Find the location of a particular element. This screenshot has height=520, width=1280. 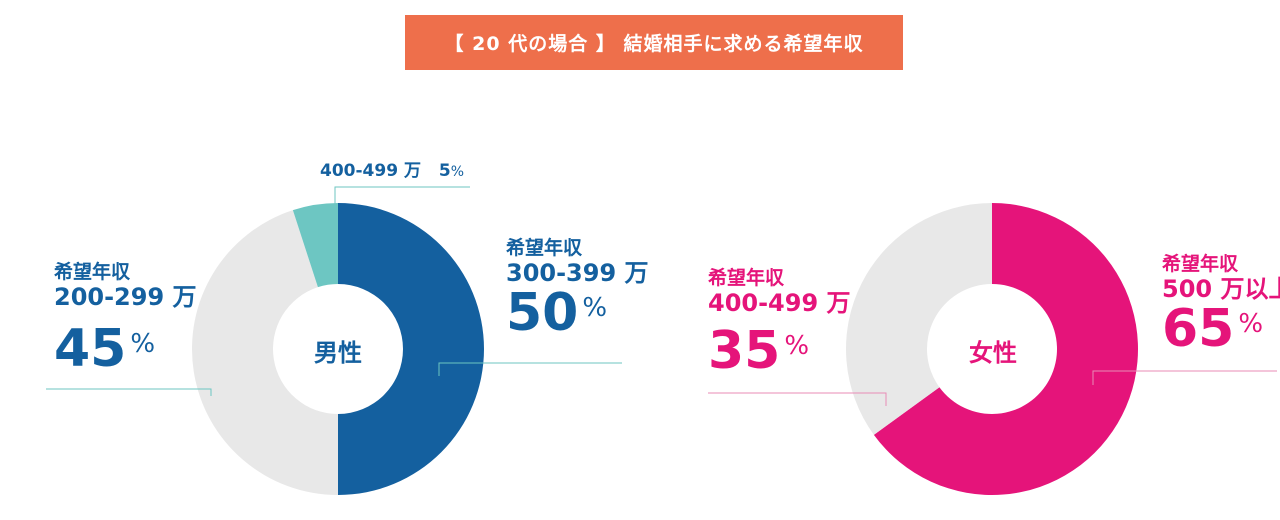

slice-percent: 65% is located at coordinates (1213, 329).